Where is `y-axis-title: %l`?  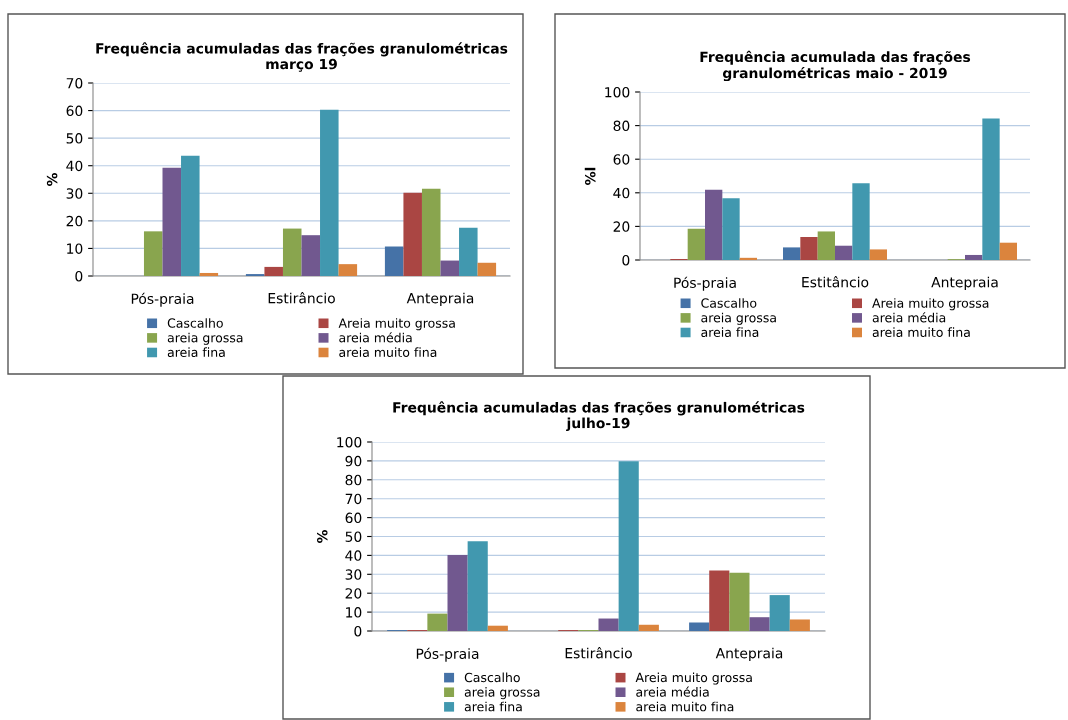
y-axis-title: %l is located at coordinates (590, 176).